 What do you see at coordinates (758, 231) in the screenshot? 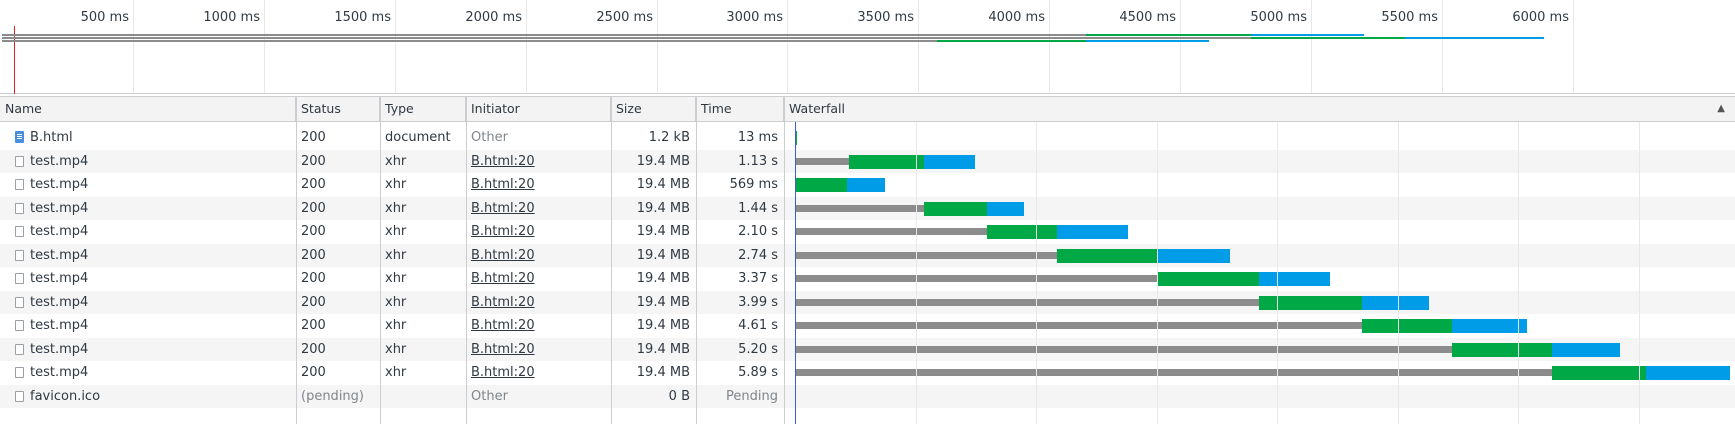
I see `cell-time: 2.10 s` at bounding box center [758, 231].